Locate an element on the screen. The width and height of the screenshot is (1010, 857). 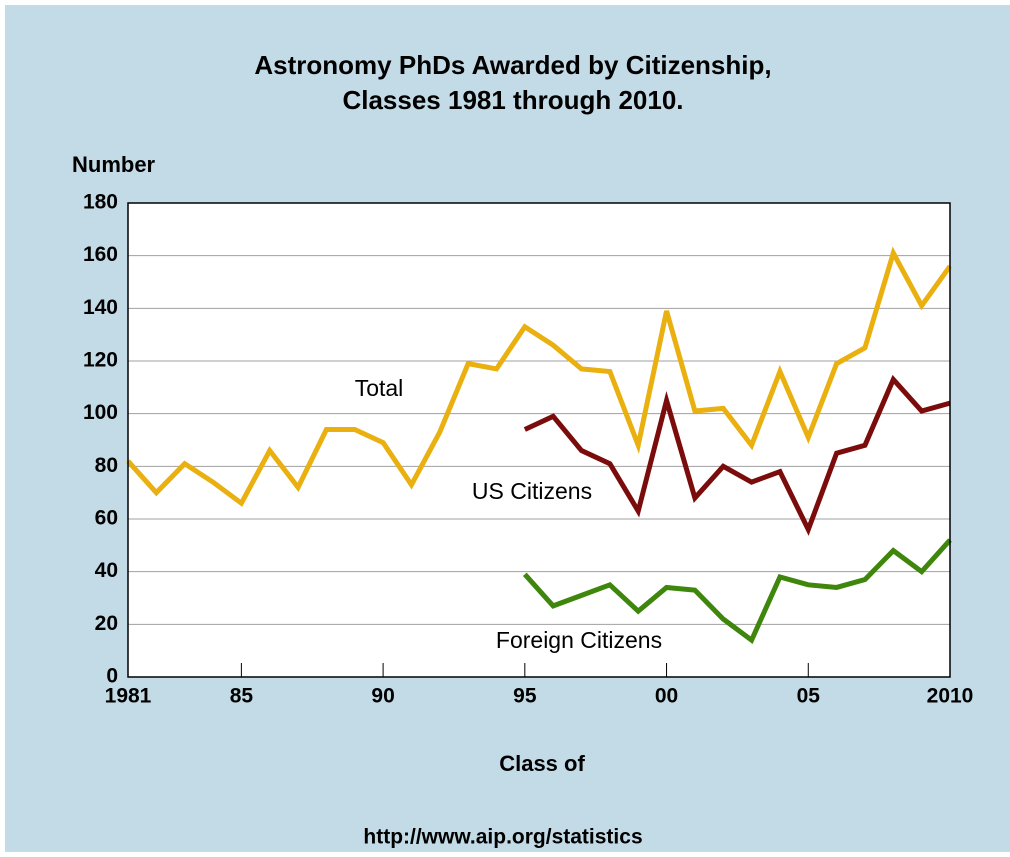
y-tick-label: 60 is located at coordinates (106, 518).